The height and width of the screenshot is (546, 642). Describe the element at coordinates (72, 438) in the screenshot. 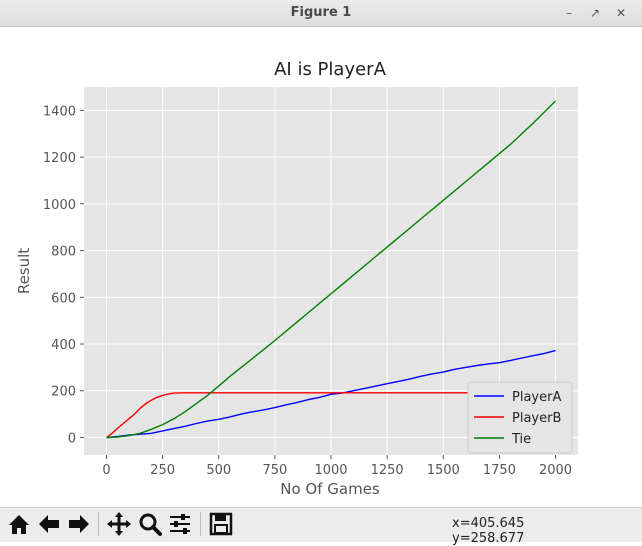

I see `y-tick-label: 0` at that location.